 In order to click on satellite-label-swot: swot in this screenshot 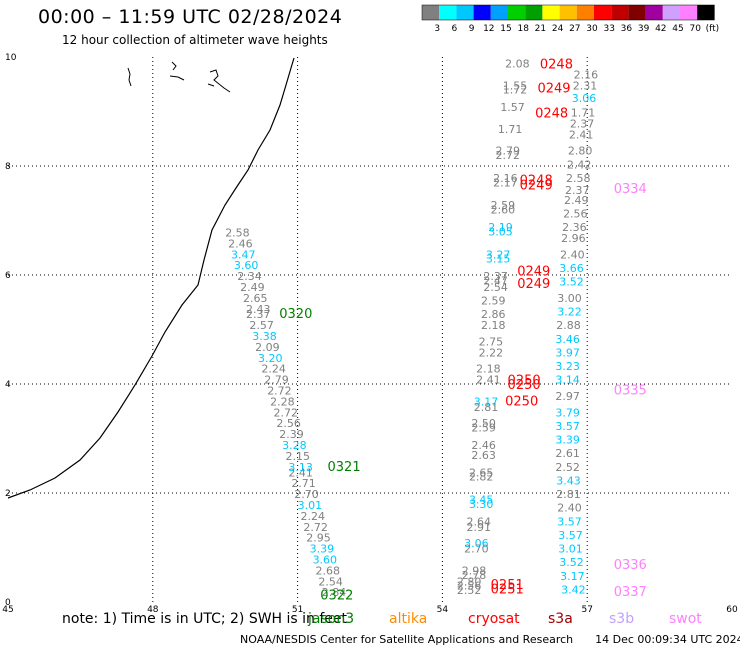, I will do `click(685, 619)`.